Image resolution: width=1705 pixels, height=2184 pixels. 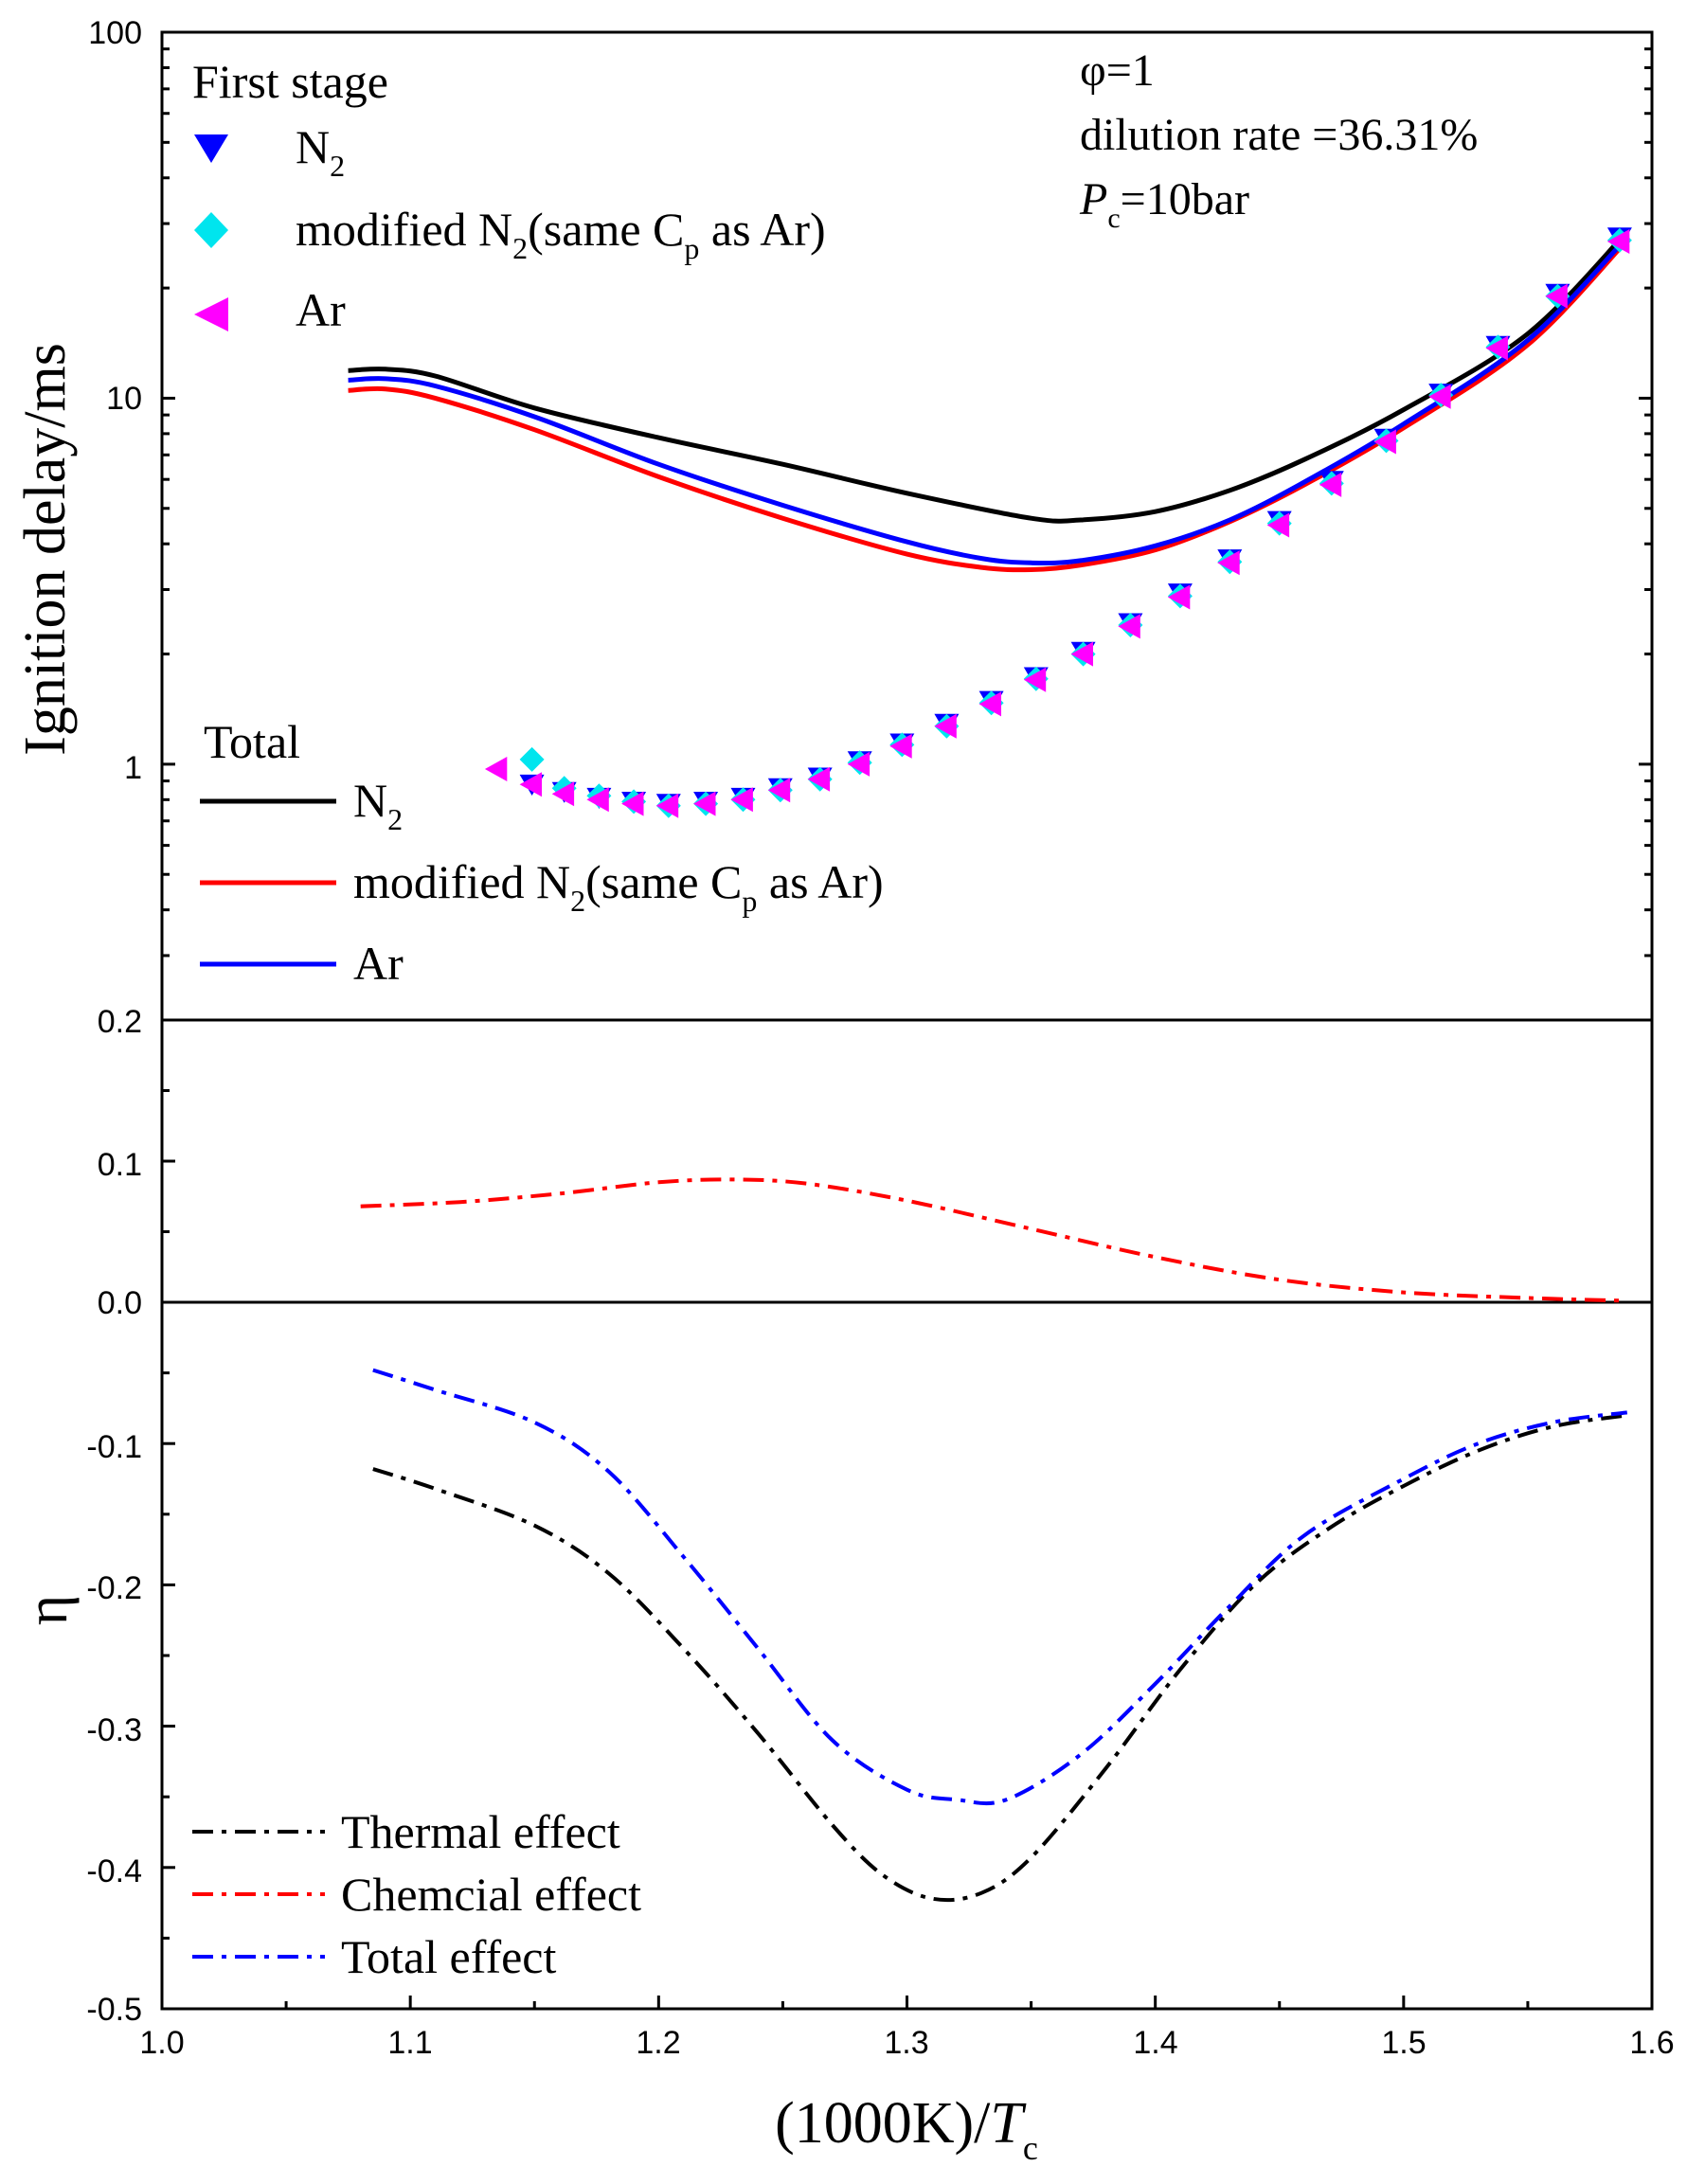 I want to click on legend-first-entry-modified-rest: (same C, so click(x=606, y=229).